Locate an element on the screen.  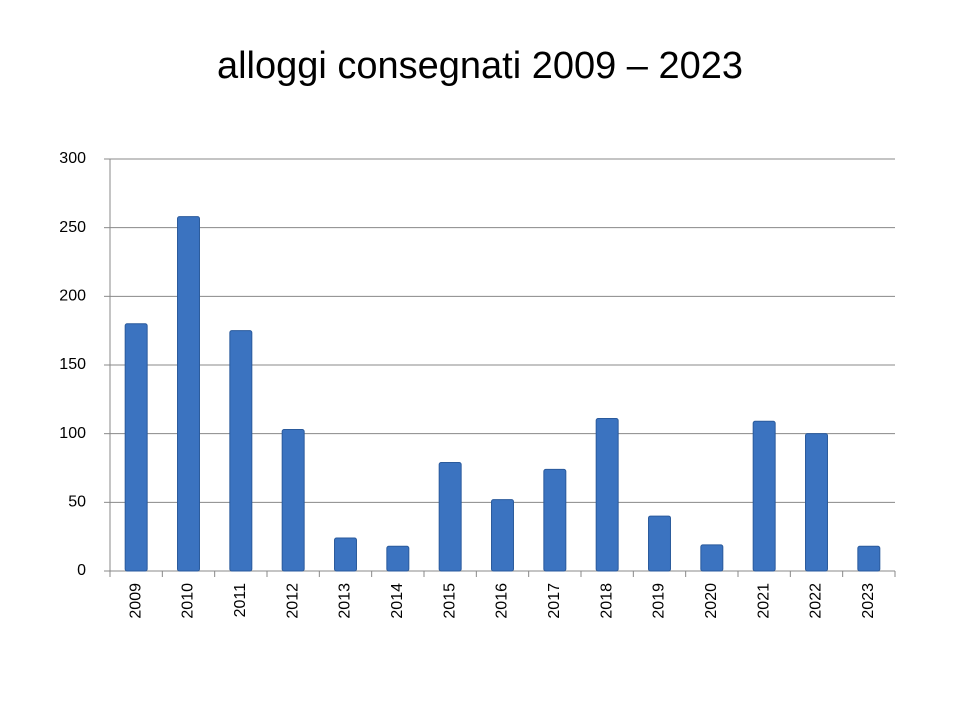
y-tick-label: 150 is located at coordinates (72, 364).